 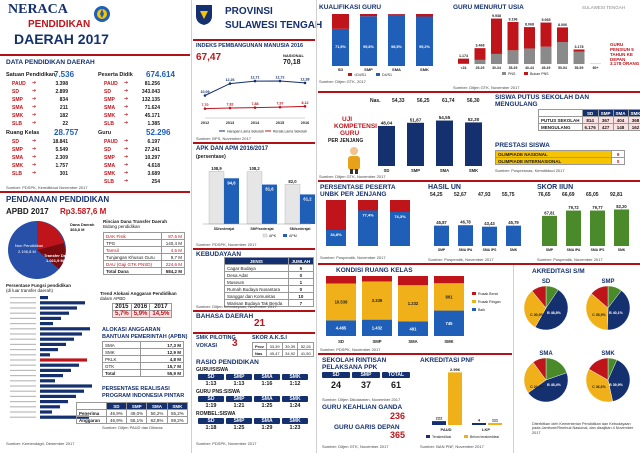 What do you see at coordinates (290, 353) in the screenshot?
I see `akasi-value: 34,92` at bounding box center [290, 353].